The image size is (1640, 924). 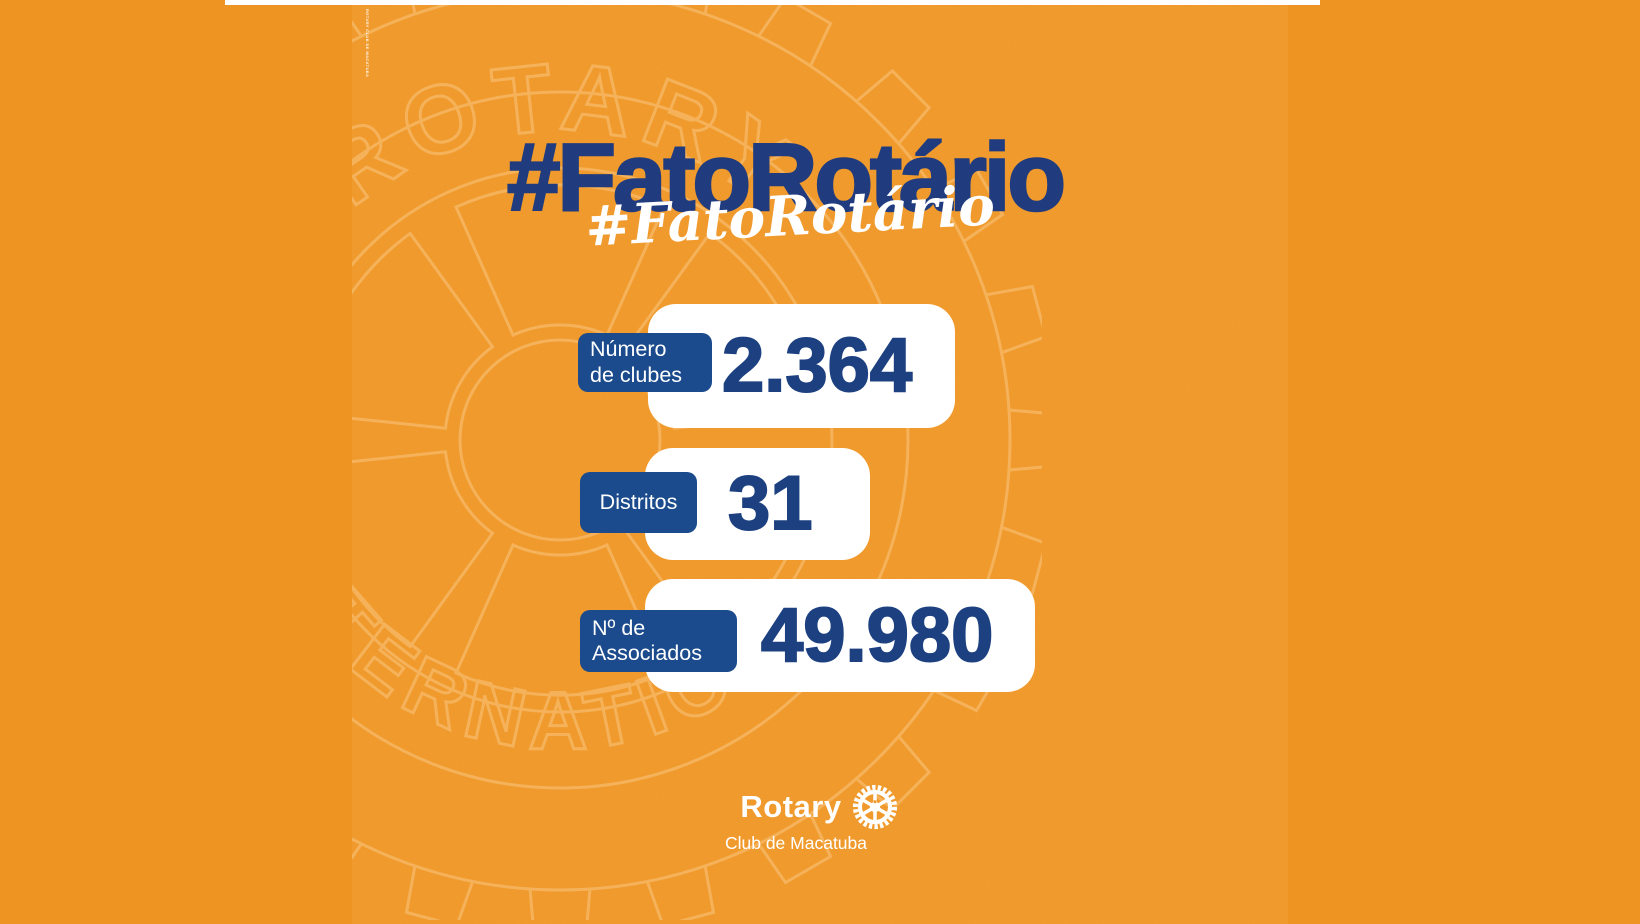 What do you see at coordinates (647, 653) in the screenshot?
I see `stat-label-line: Associados` at bounding box center [647, 653].